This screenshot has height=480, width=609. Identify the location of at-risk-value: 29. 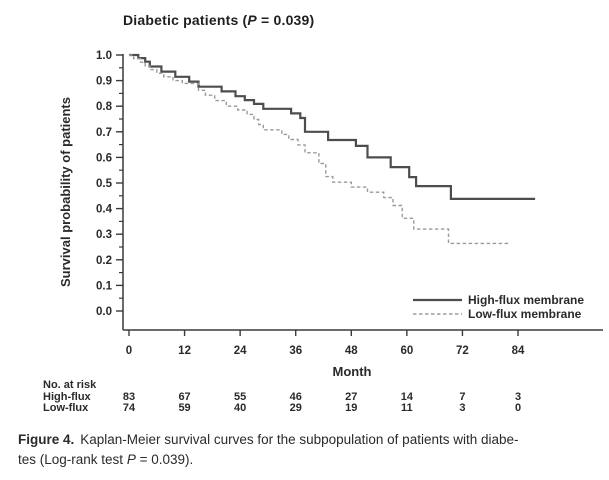
(296, 408).